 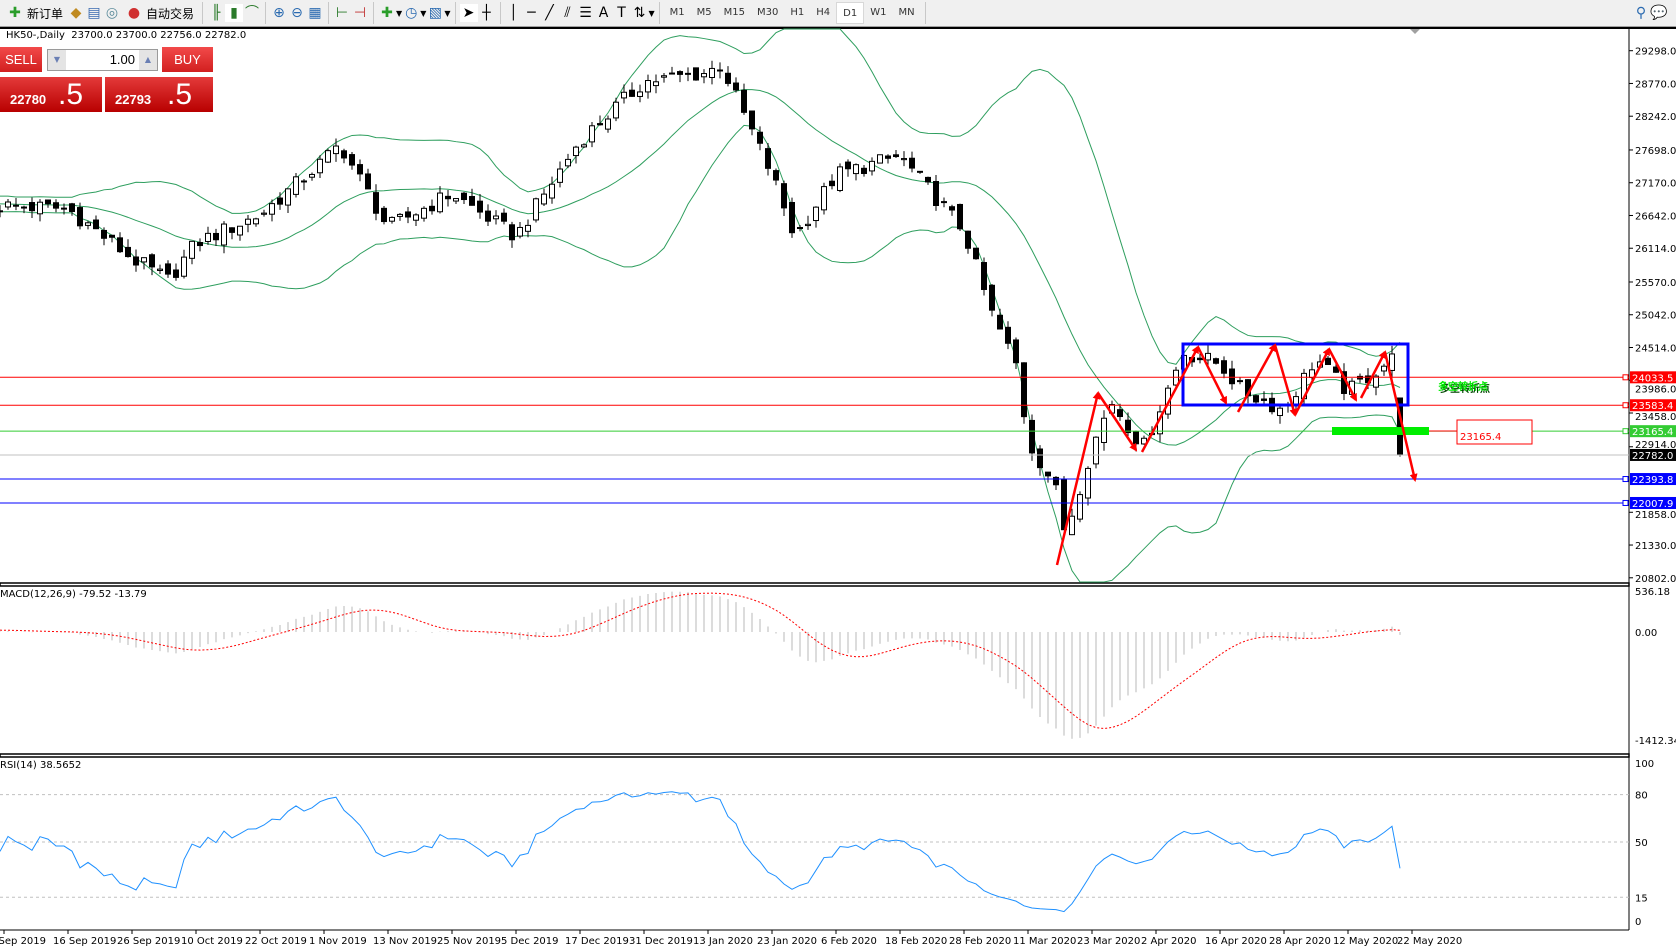 What do you see at coordinates (1641, 13) in the screenshot?
I see `search-icon: ⚲` at bounding box center [1641, 13].